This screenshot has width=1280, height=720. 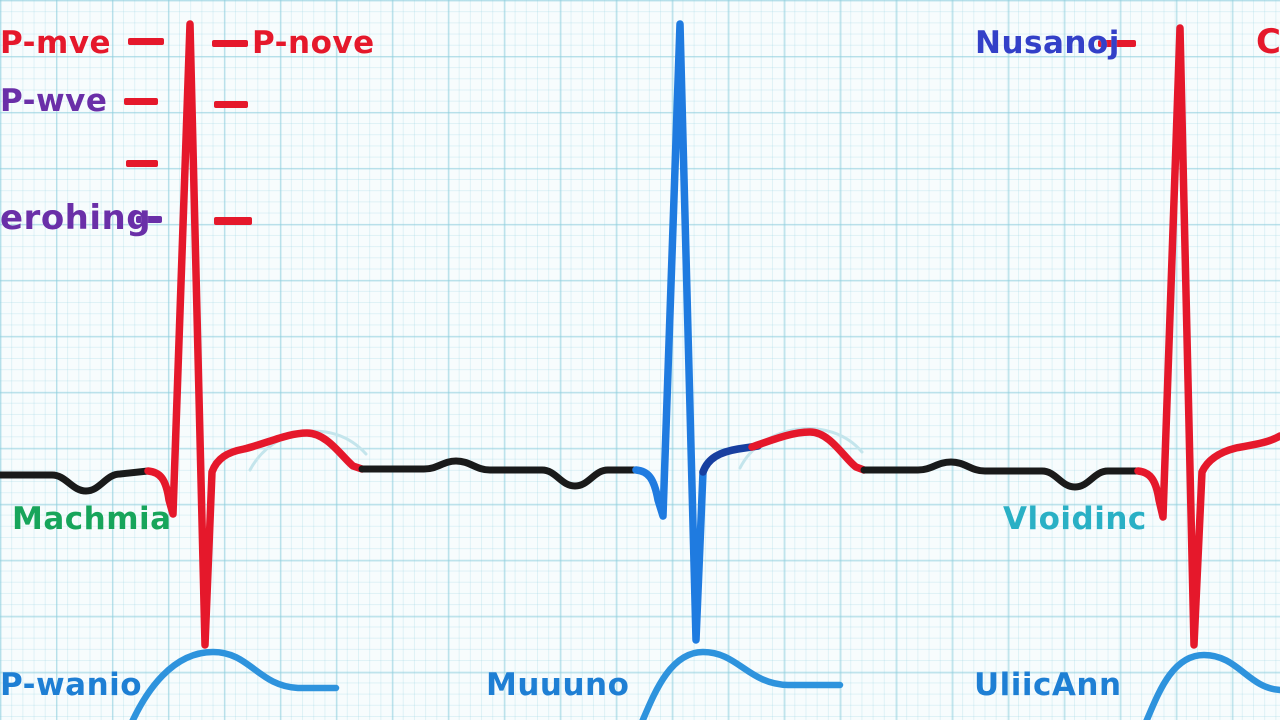 What do you see at coordinates (669, 332) in the screenshot?
I see `ecg-qrs-complex-2-blue` at bounding box center [669, 332].